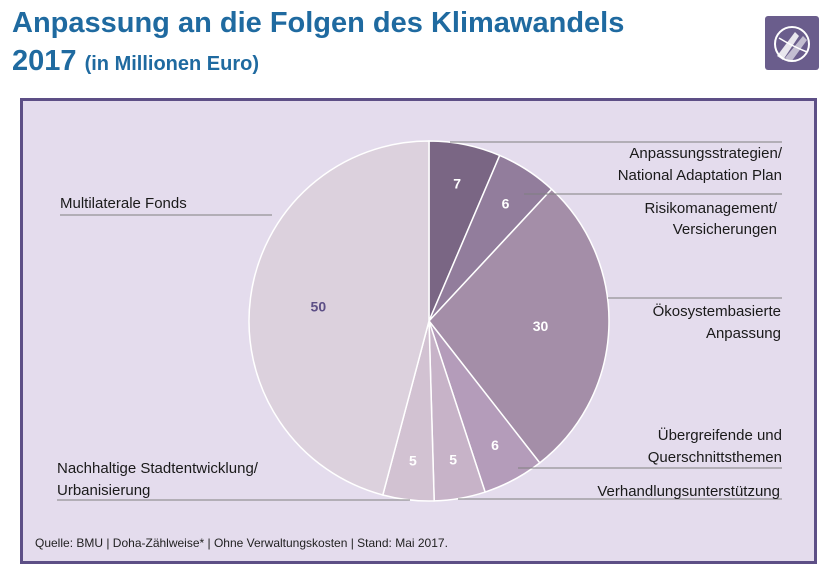 This screenshot has width=837, height=568. What do you see at coordinates (457, 183) in the screenshot?
I see `slice-value-label: 7` at bounding box center [457, 183].